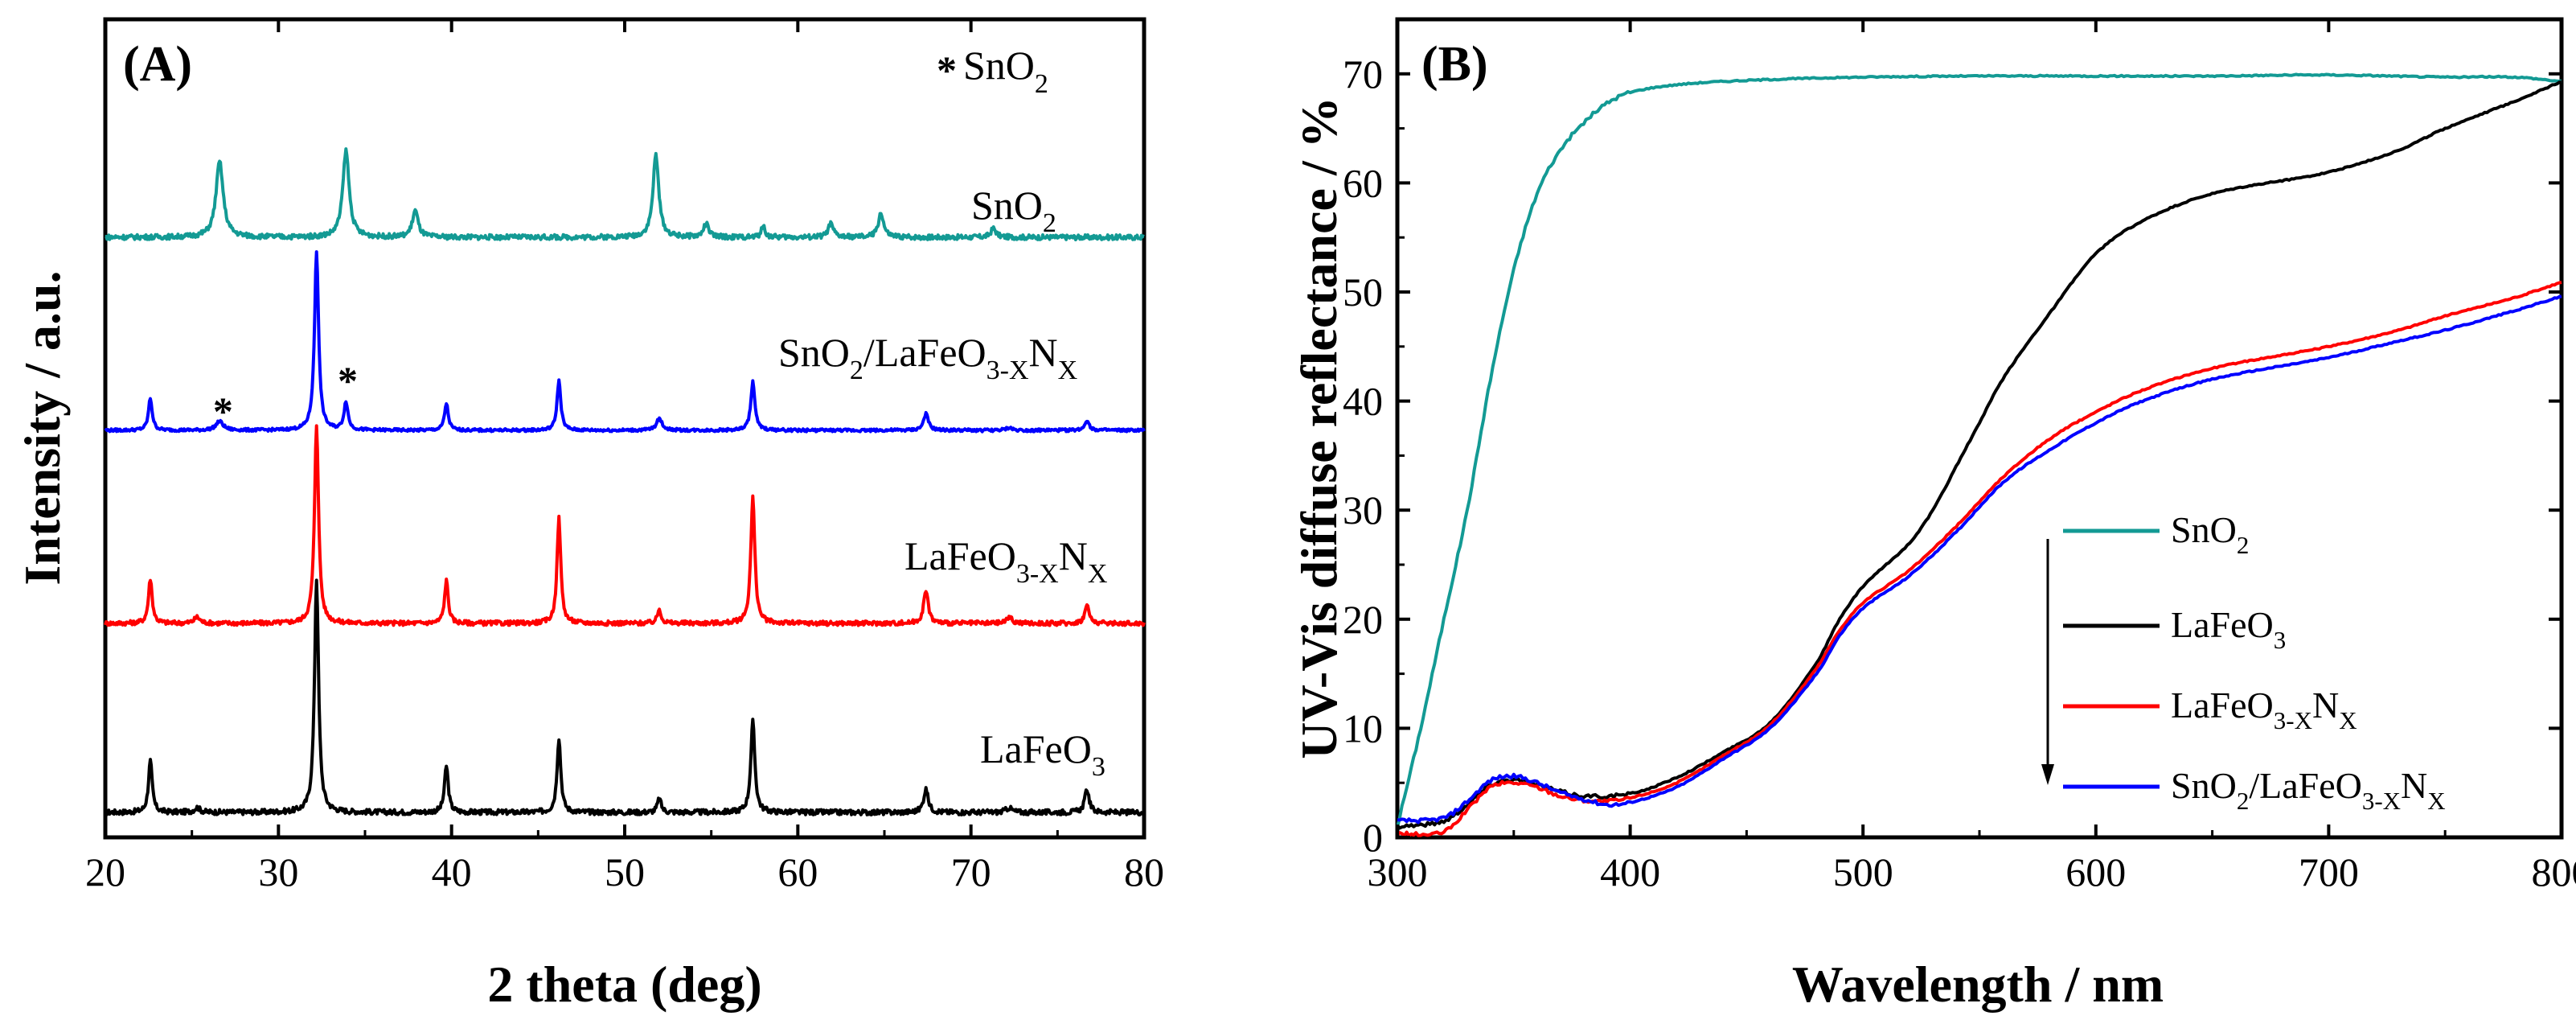 This screenshot has height=1028, width=2576. Describe the element at coordinates (2325, 705) in the screenshot. I see `panel-b-legend-label-2-part-2: N` at that location.